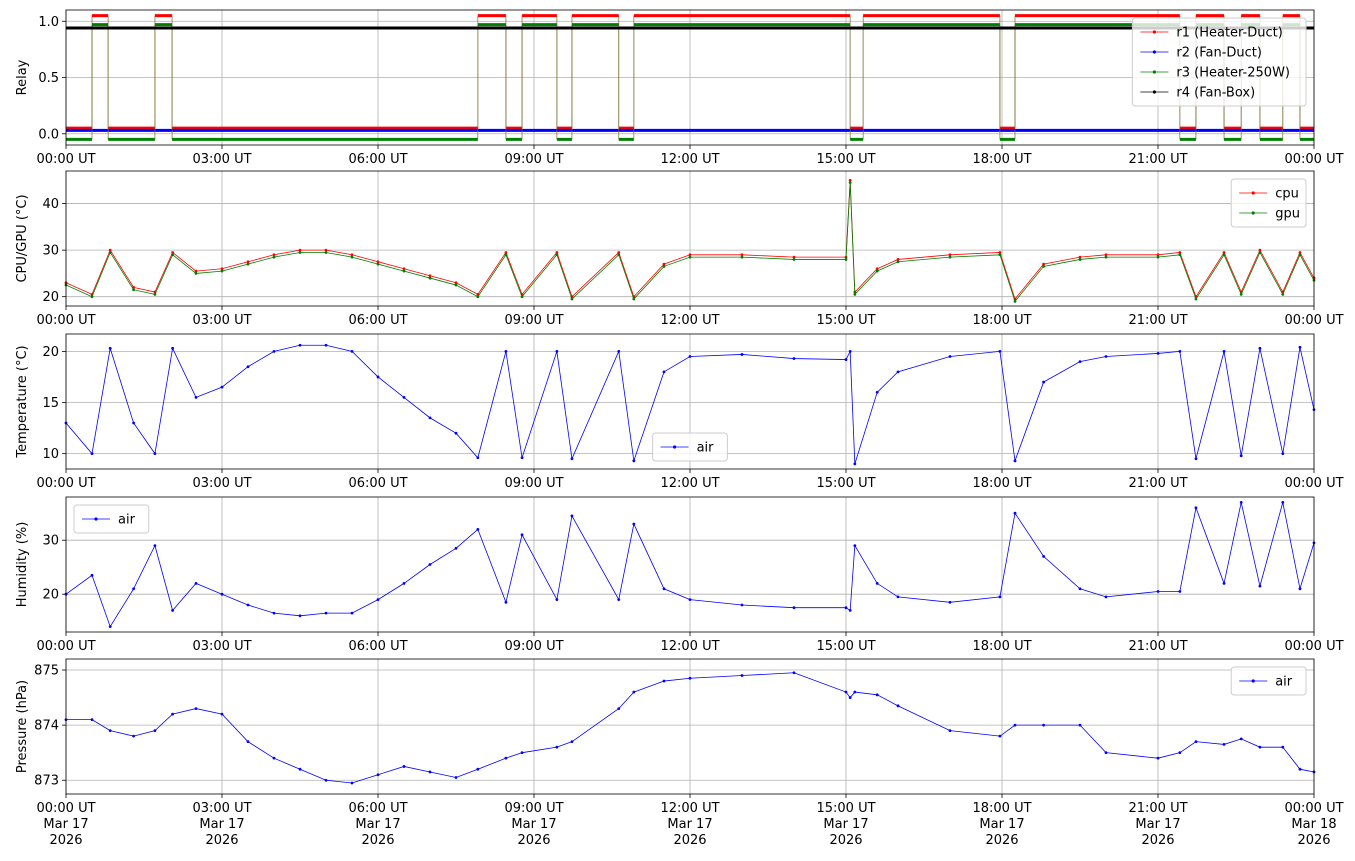 The height and width of the screenshot is (861, 1355). What do you see at coordinates (690, 447) in the screenshot?
I see `legend: air` at bounding box center [690, 447].